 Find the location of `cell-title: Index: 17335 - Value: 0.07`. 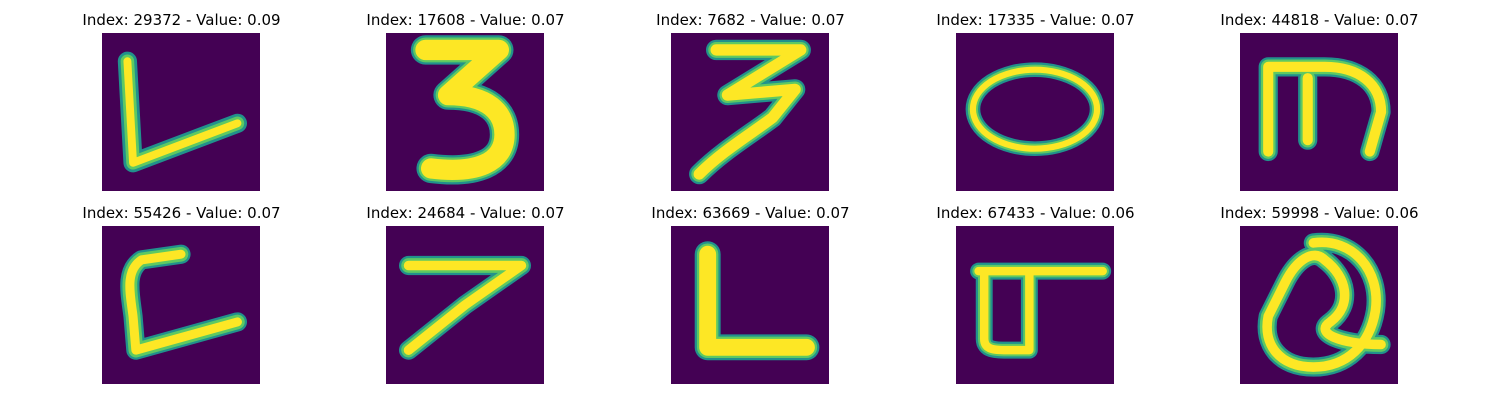

cell-title: Index: 17335 - Value: 0.07 is located at coordinates (1035, 20).